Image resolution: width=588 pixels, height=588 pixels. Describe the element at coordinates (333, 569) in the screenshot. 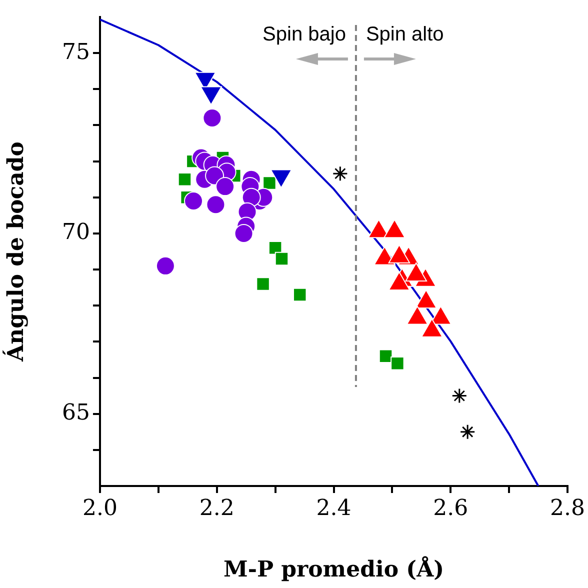

I see `x-axis-title: M-P promedio (Å)` at that location.